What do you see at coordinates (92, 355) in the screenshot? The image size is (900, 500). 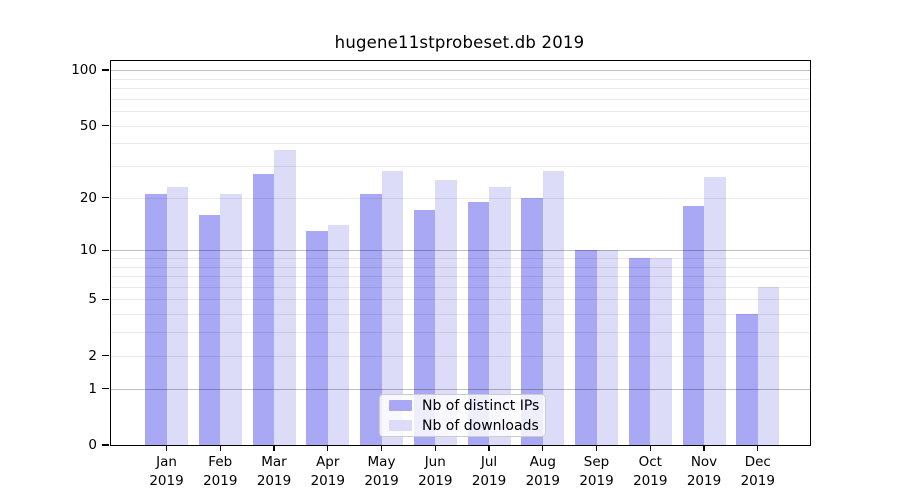 I see `y-tick-label-2: 2` at bounding box center [92, 355].